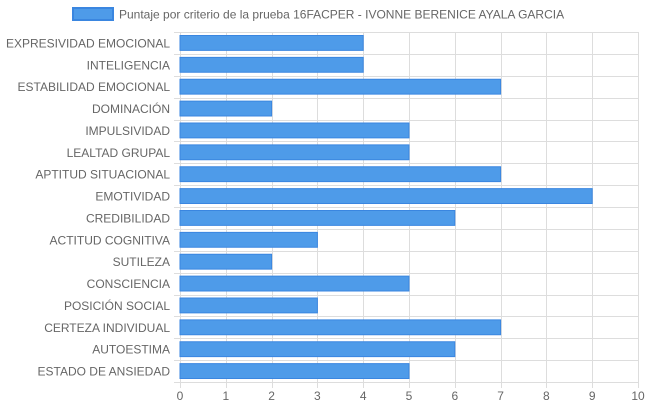  What do you see at coordinates (132, 197) in the screenshot?
I see `category-label: EMOTIVIDAD` at bounding box center [132, 197].